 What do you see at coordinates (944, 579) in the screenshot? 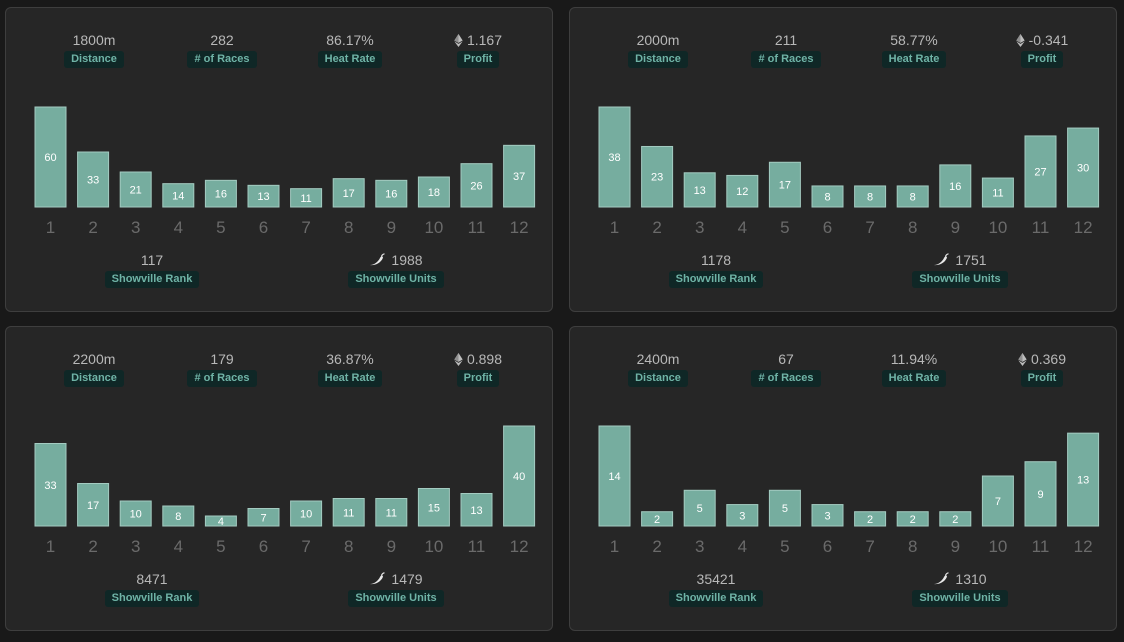
I see `pepper-icon` at bounding box center [944, 579].